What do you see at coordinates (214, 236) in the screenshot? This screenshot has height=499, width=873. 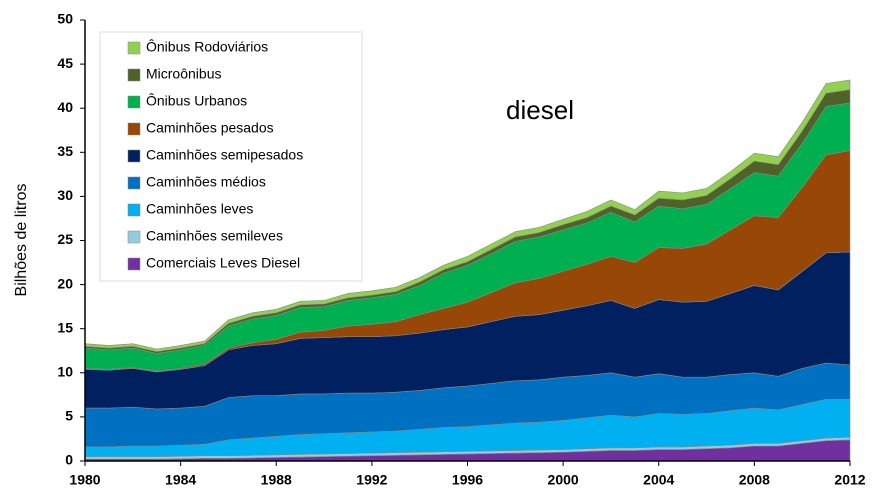 I see `legend-label: Caminhões semileves` at bounding box center [214, 236].